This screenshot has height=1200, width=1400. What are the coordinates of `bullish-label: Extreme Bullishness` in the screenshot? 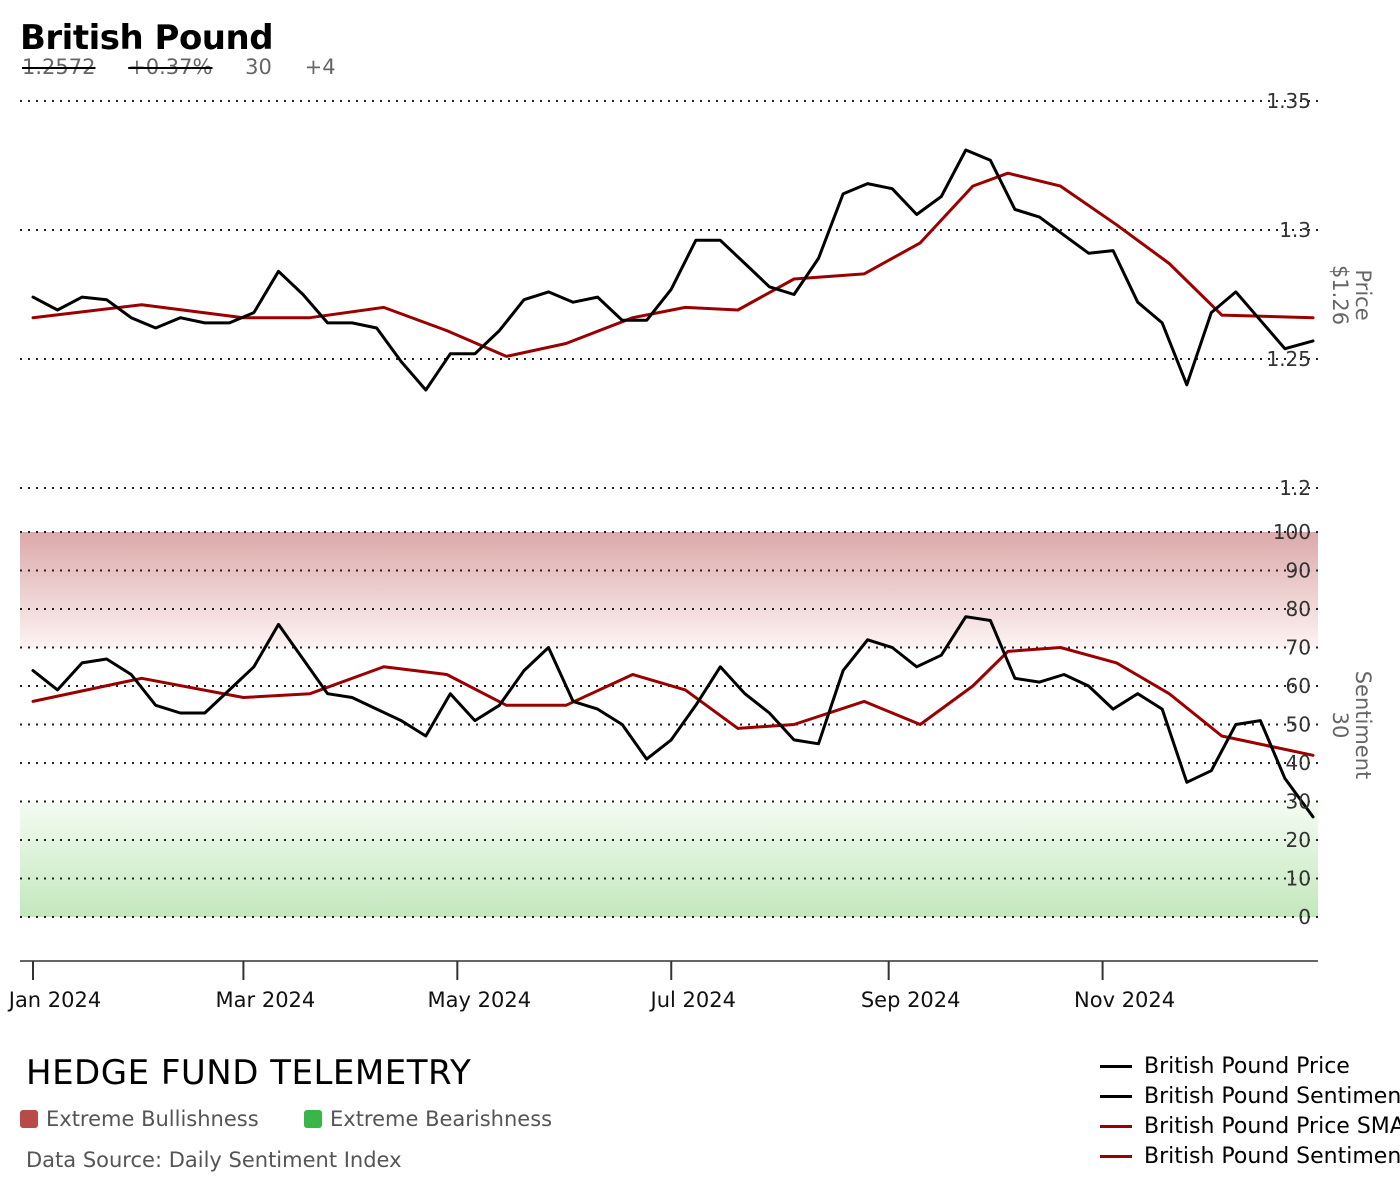 It's located at (152, 1119).